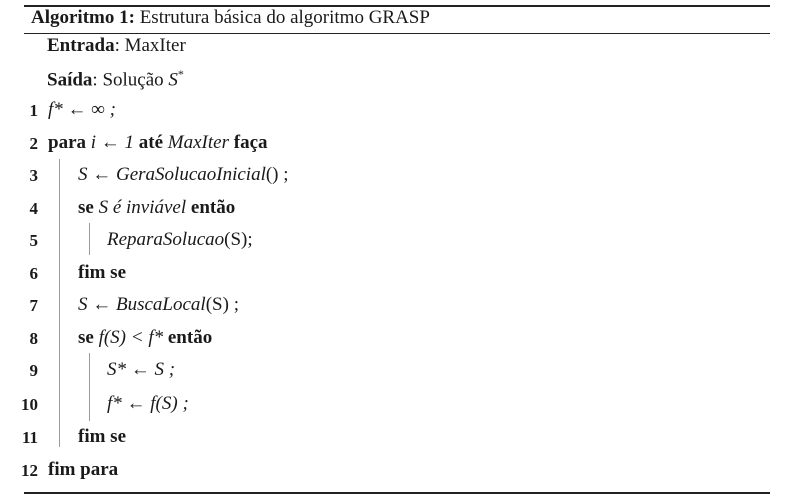  Describe the element at coordinates (284, 17) in the screenshot. I see `caption-title: Estrutura básica do algoritmo GRASP` at that location.